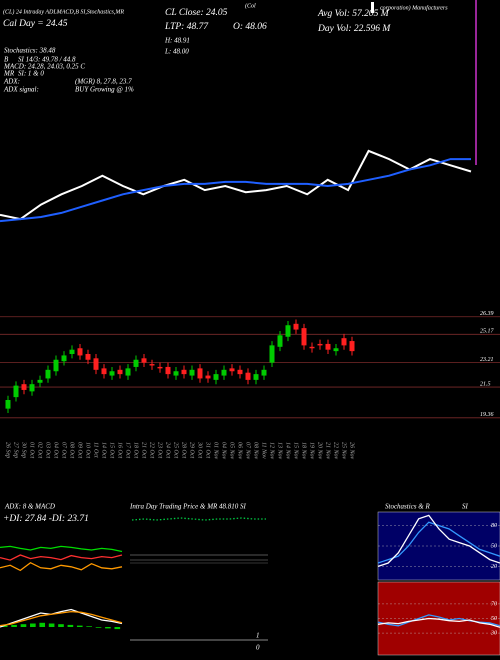 The width and height of the screenshot is (500, 660). What do you see at coordinates (208, 449) in the screenshot?
I see `x-tick-label: 31 Oct` at bounding box center [208, 449].